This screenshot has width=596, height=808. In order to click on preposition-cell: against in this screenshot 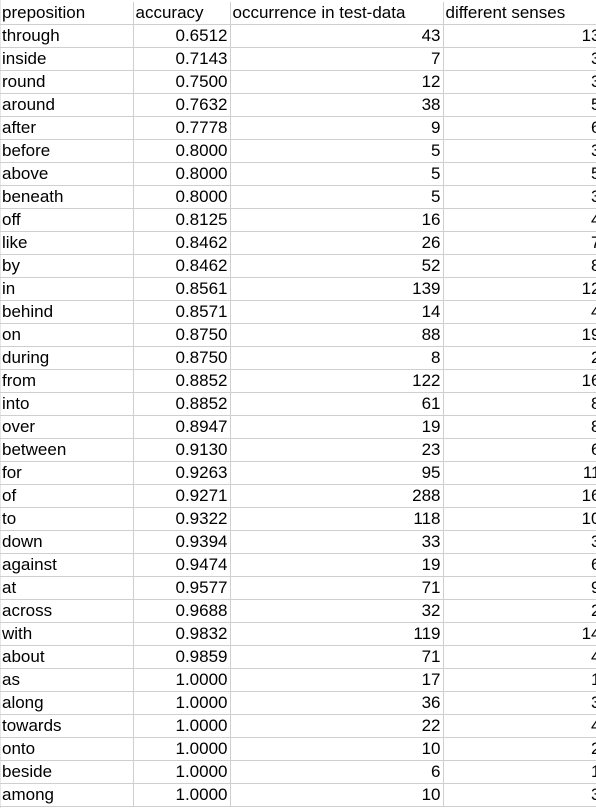, I will do `click(67, 565)`.